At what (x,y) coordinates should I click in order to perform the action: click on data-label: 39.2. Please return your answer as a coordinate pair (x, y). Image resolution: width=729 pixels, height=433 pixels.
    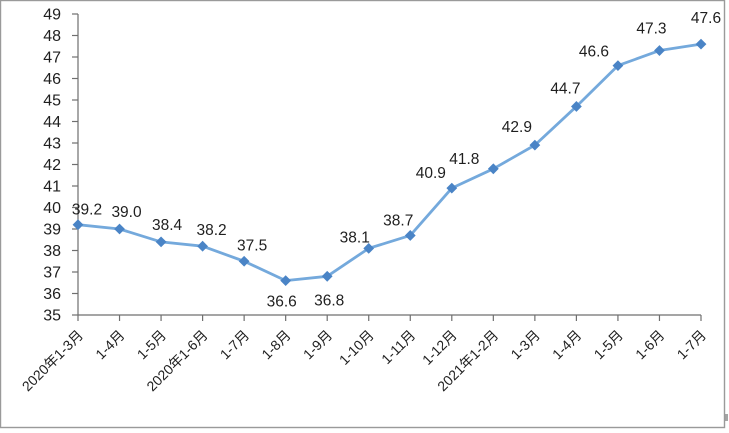
    Looking at the image, I should click on (87, 210).